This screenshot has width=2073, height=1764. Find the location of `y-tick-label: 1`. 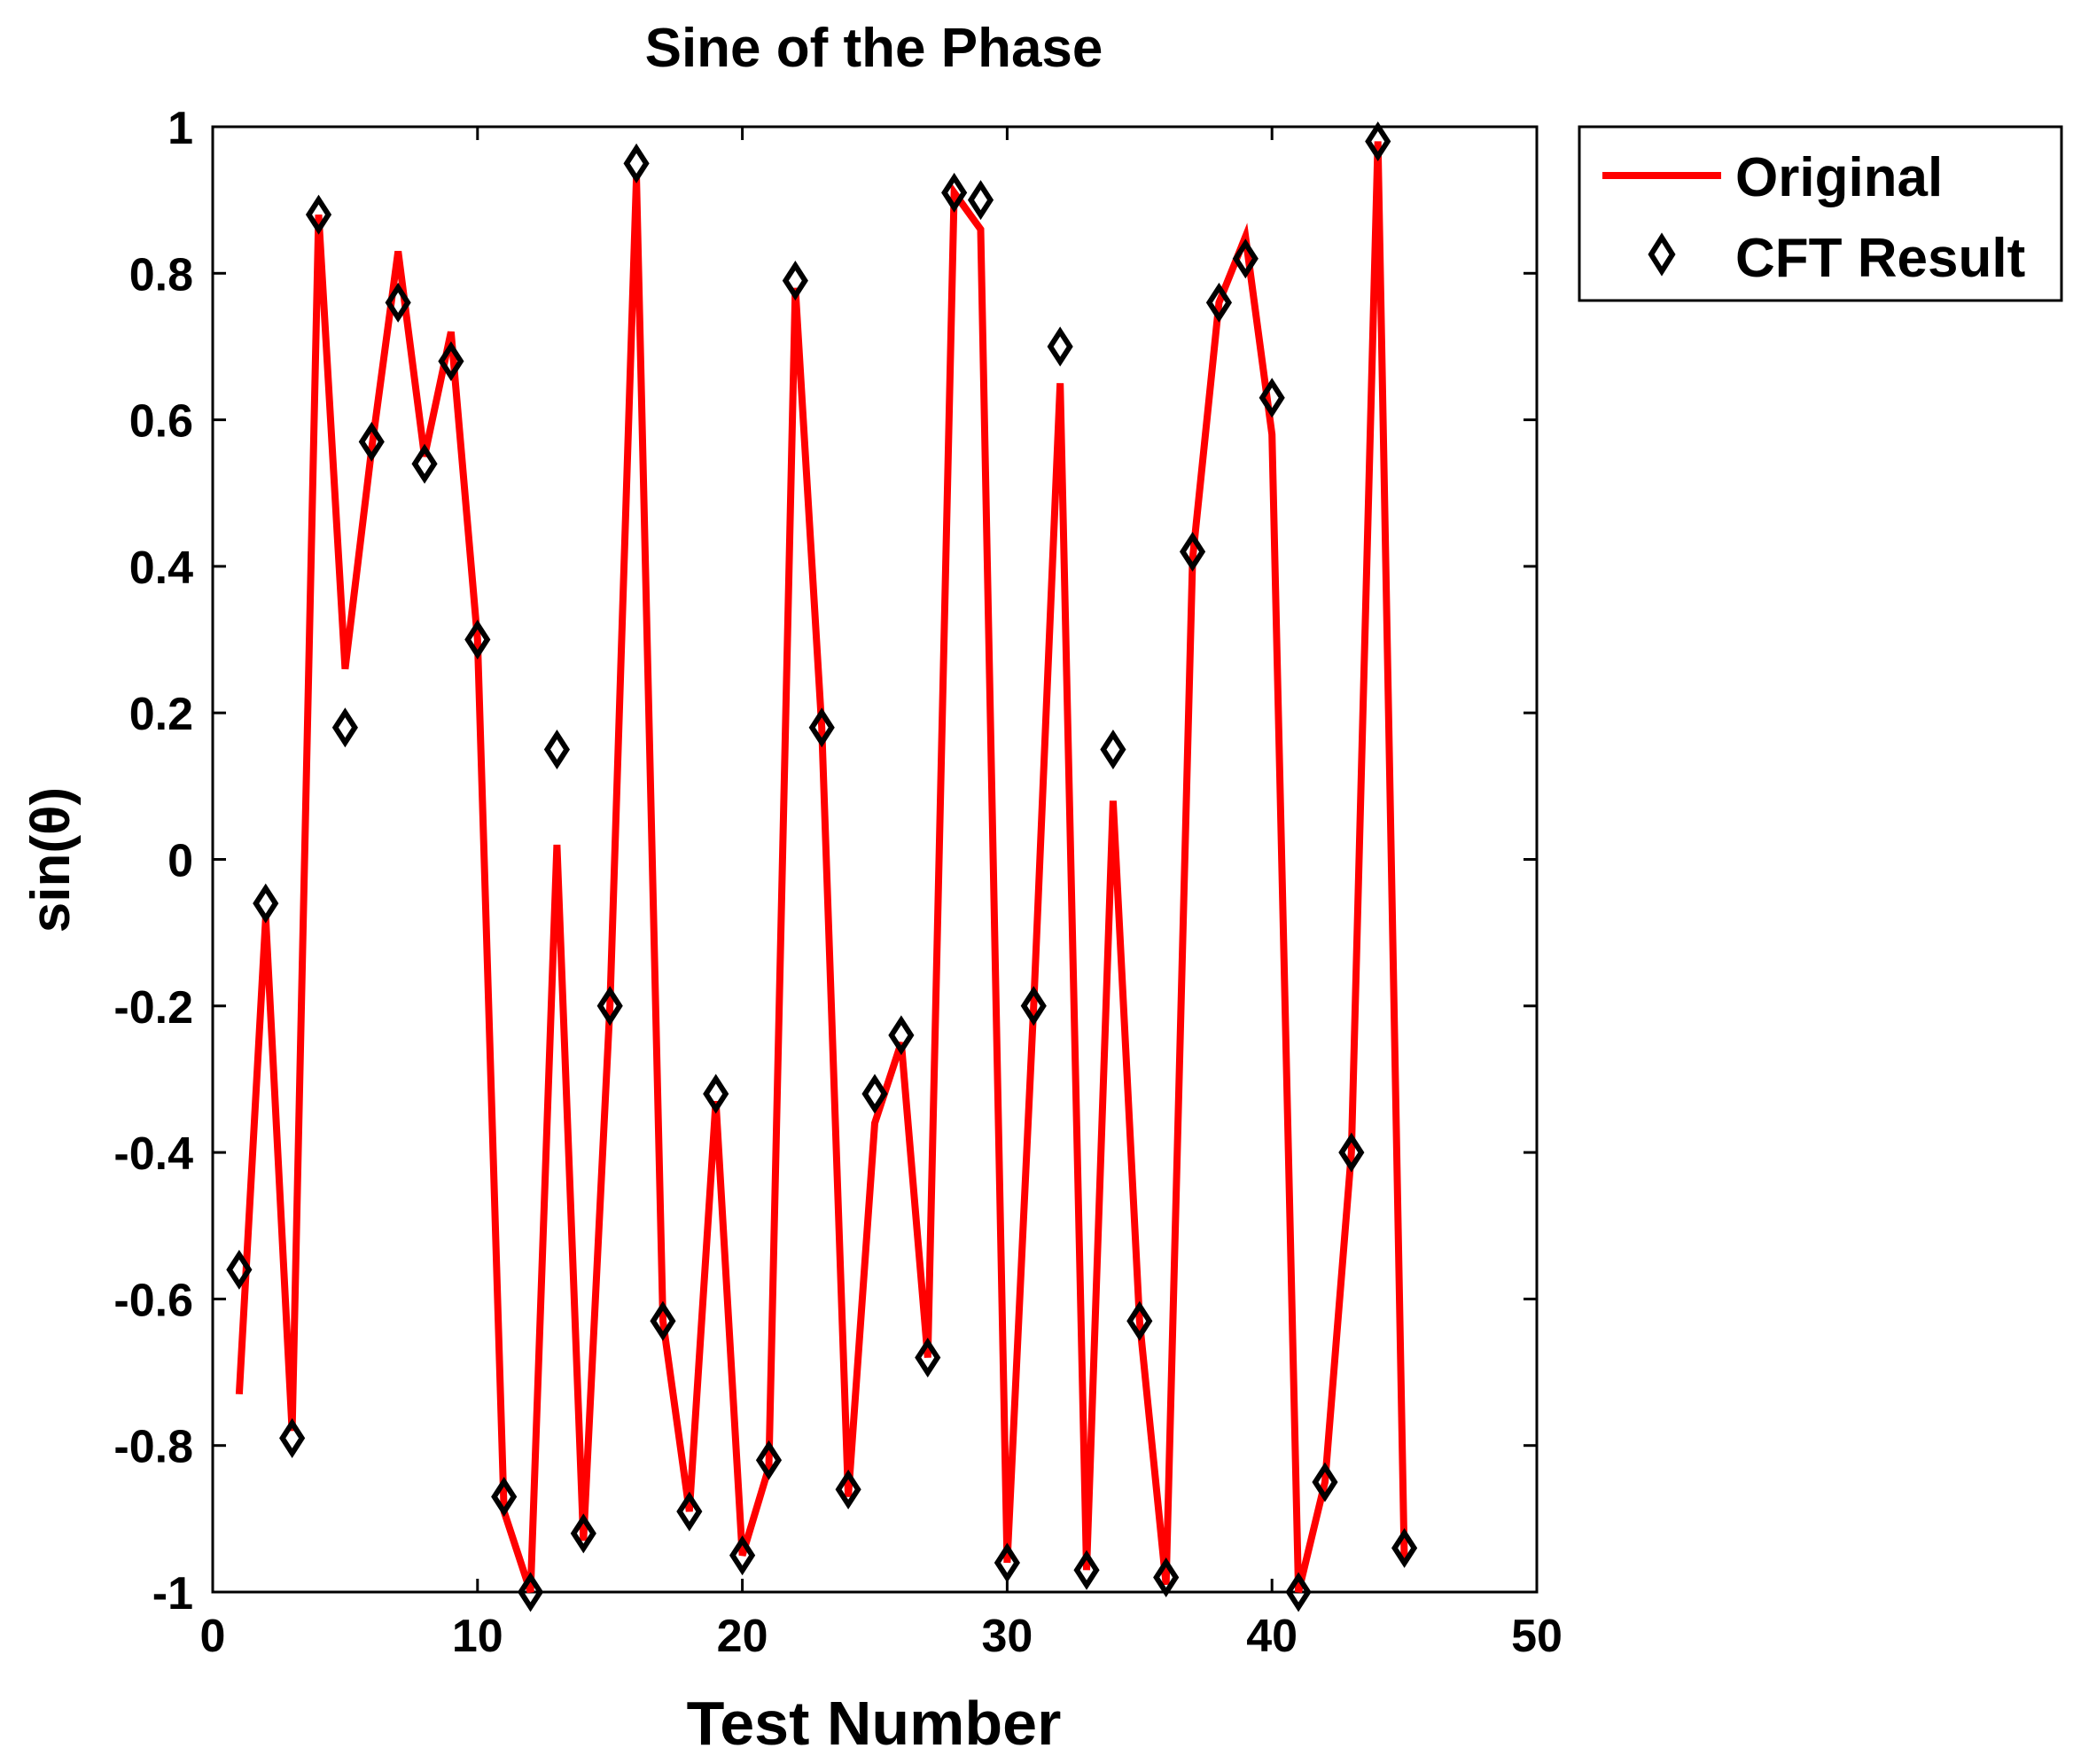

y-tick-label: 1 is located at coordinates (180, 128).